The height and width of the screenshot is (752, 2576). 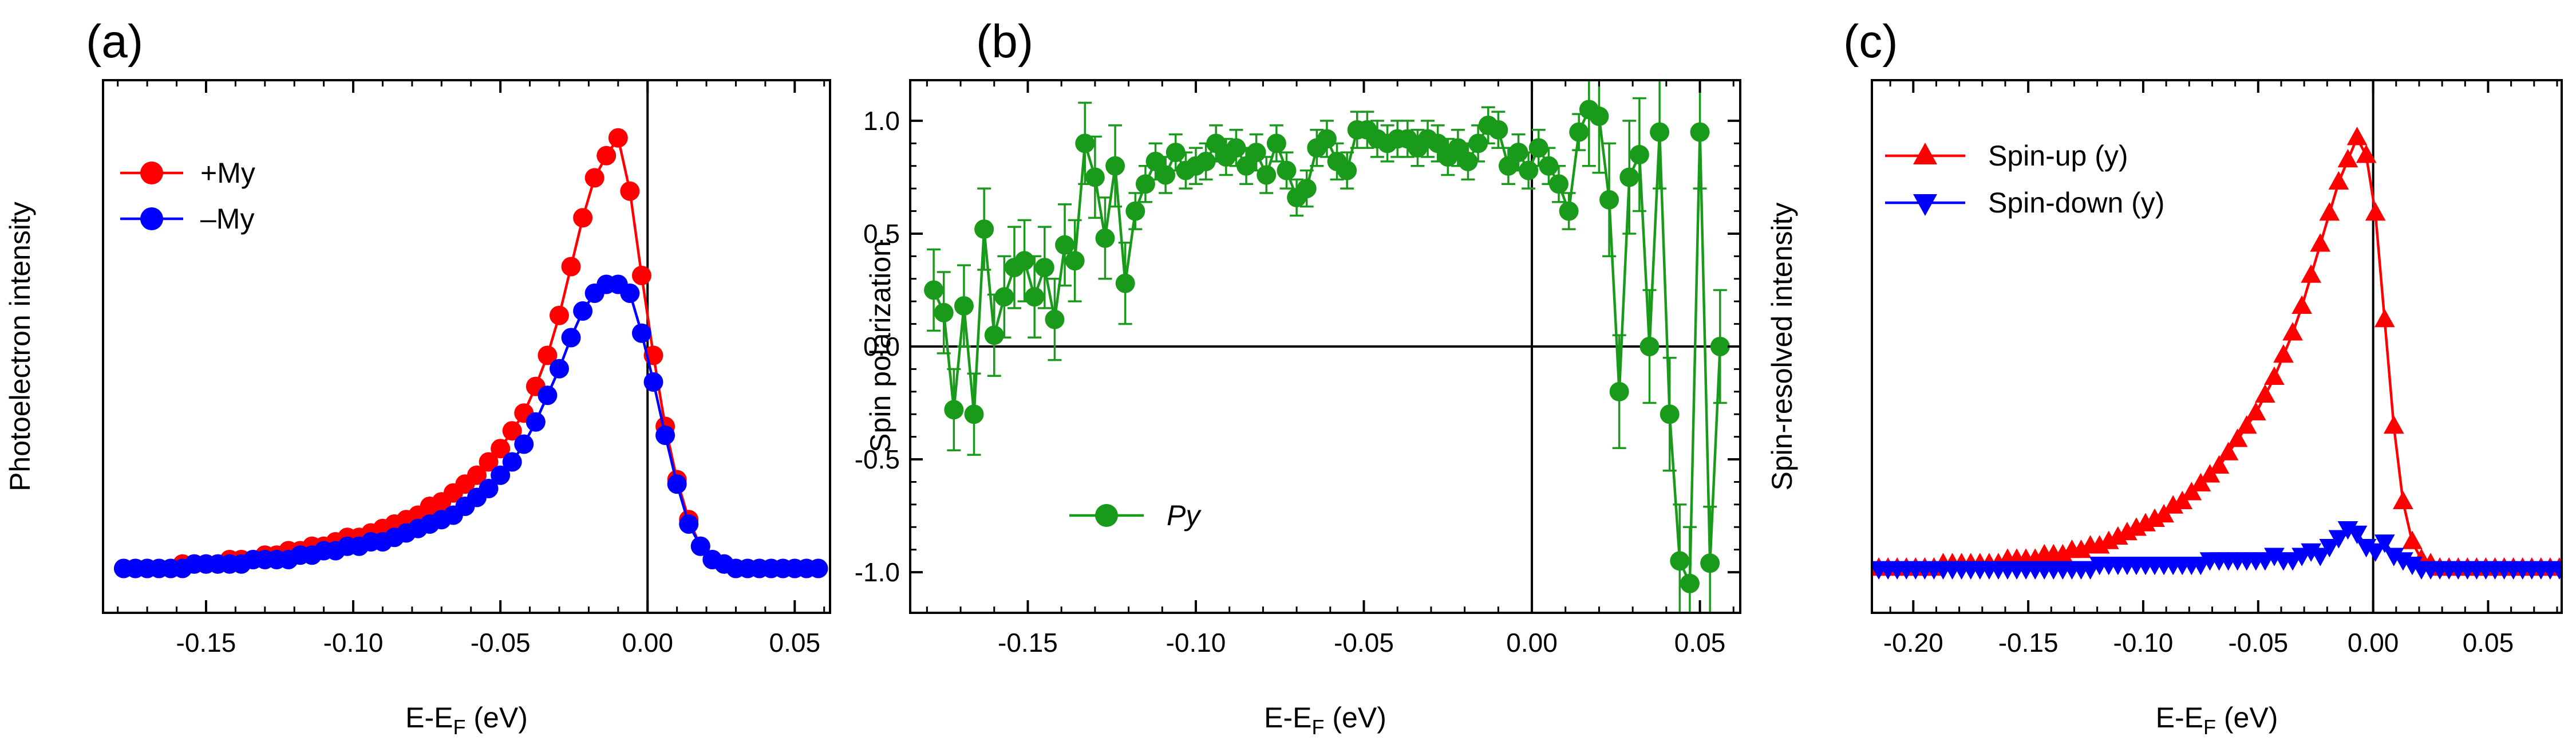 What do you see at coordinates (2058, 156) in the screenshot?
I see `legend-label: Spin-up (y)` at bounding box center [2058, 156].